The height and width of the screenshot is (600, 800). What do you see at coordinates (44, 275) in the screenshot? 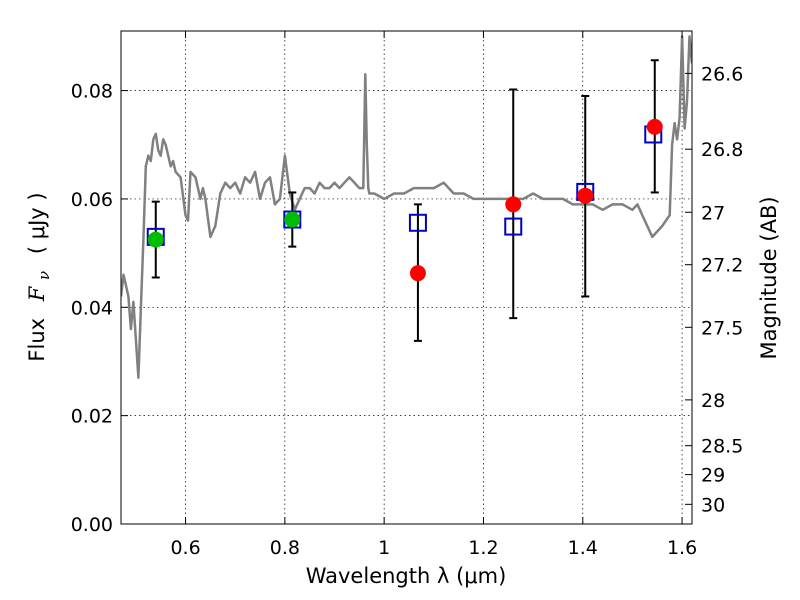
I see `y-axis-label-subscript: ν` at bounding box center [44, 275].